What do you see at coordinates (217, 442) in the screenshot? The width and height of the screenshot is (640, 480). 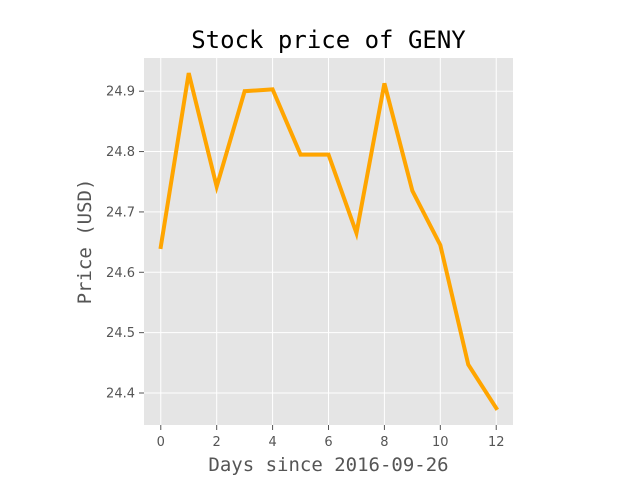 I see `x-tick-label: 2` at bounding box center [217, 442].